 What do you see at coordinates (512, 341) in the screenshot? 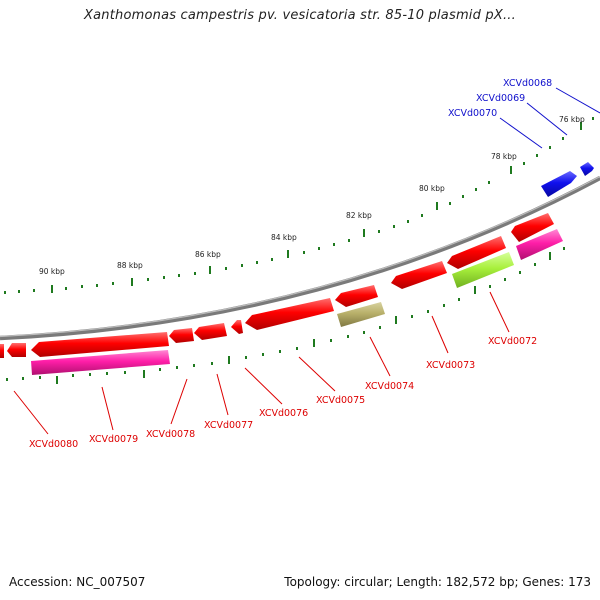
I see `gene-label-xcvd0072: XCVd0072` at bounding box center [512, 341].